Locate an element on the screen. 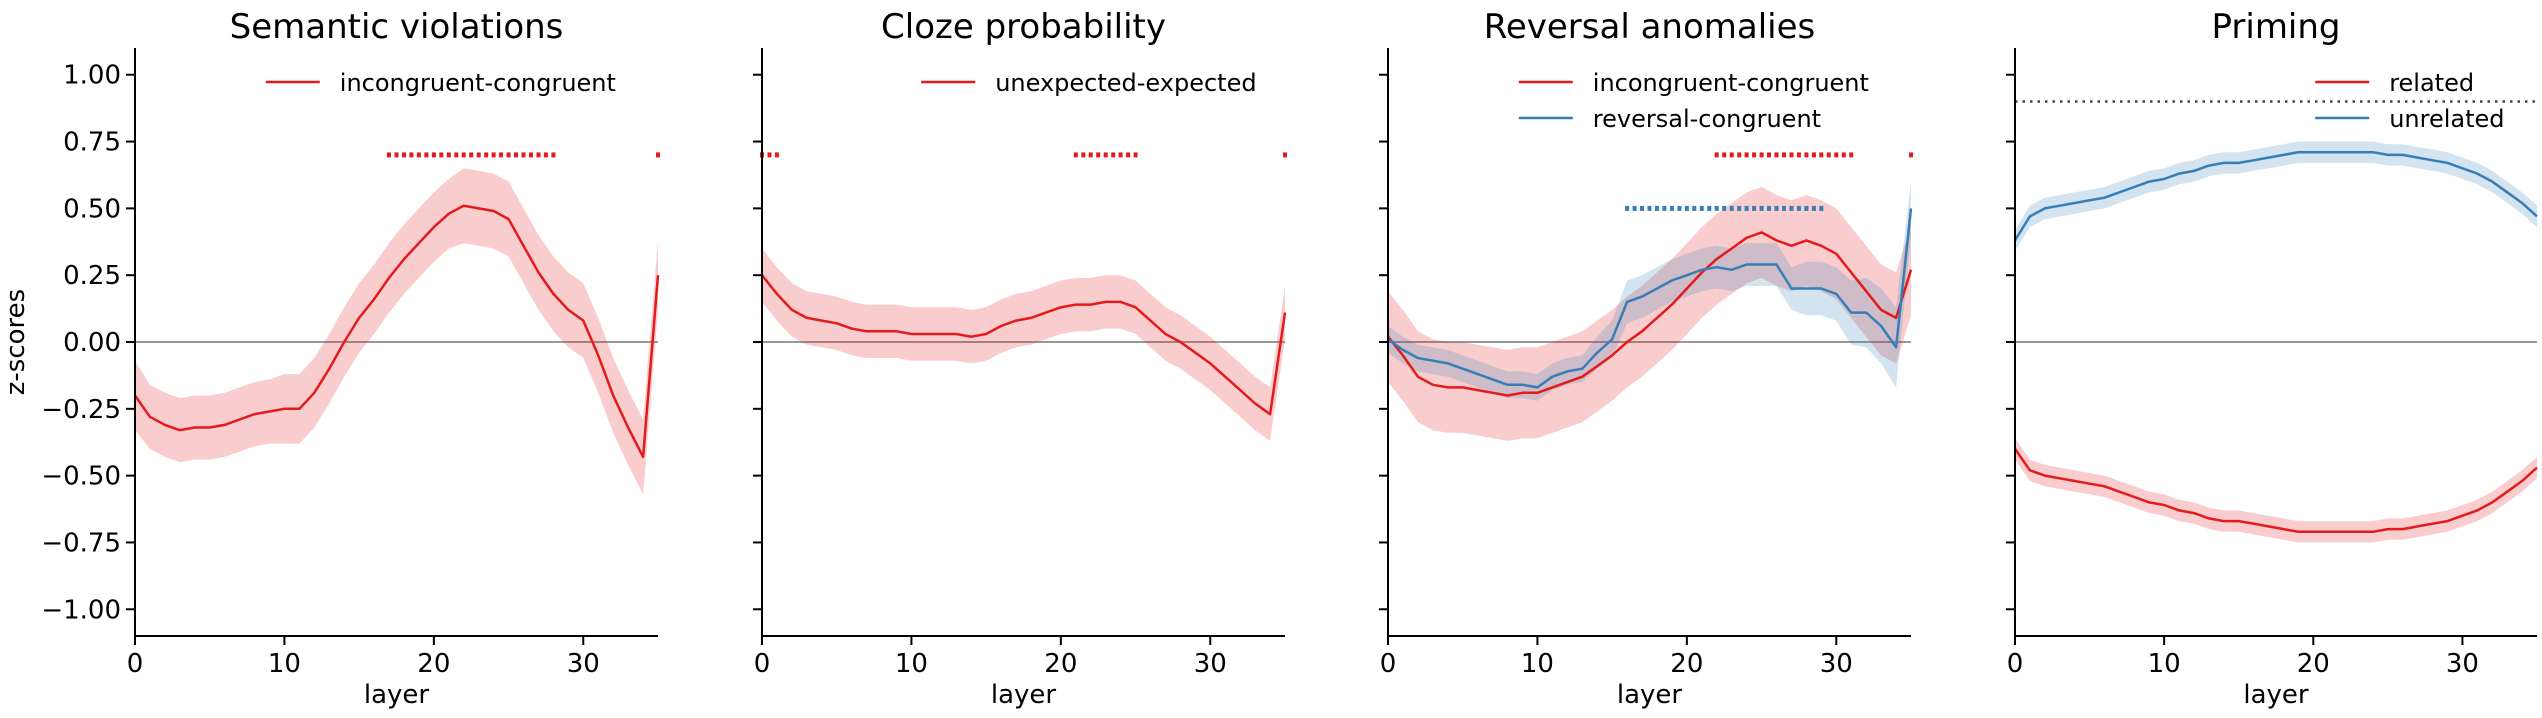  chart-title: Semantic violations is located at coordinates (397, 27).